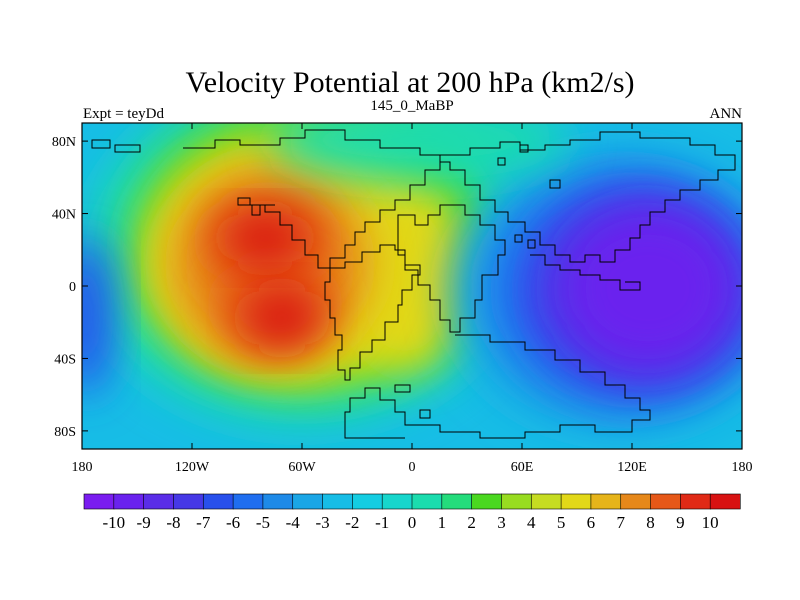 The width and height of the screenshot is (800, 600). Describe the element at coordinates (412, 522) in the screenshot. I see `colorbar-label: 0` at that location.